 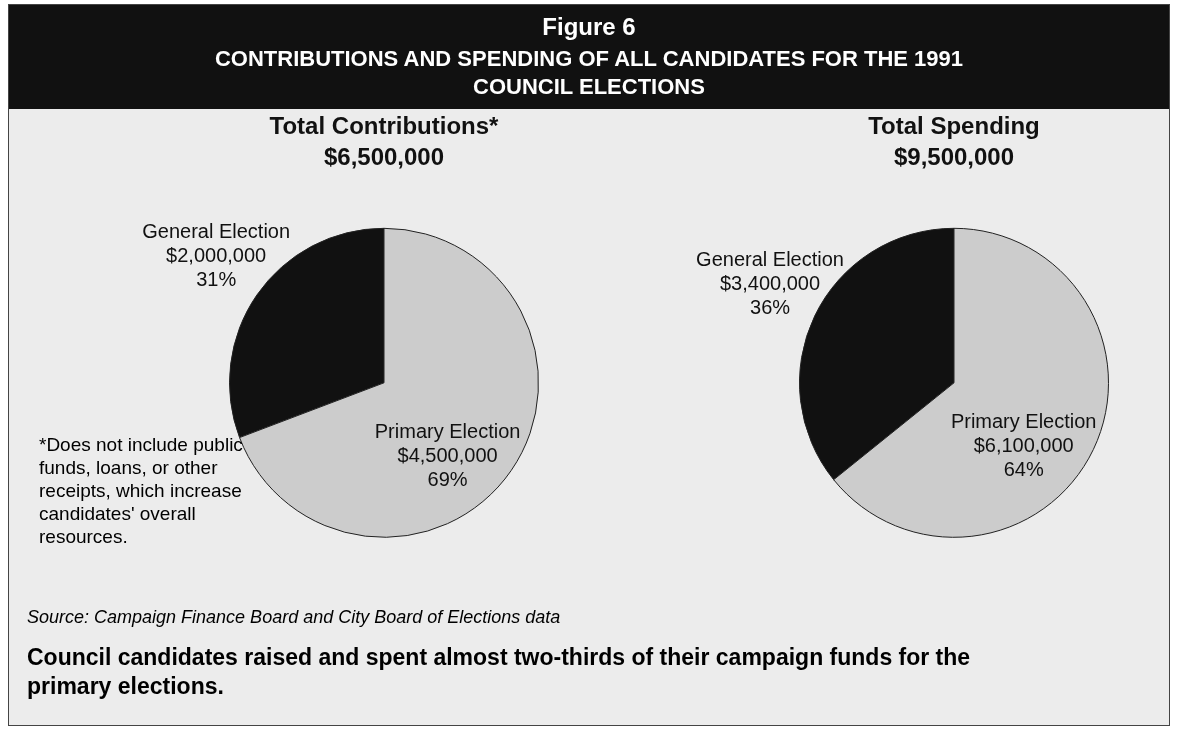 I want to click on text: *Does not include public funds, loans, or other receipts, which increase candidates' overall resources., so click(x=141, y=490).